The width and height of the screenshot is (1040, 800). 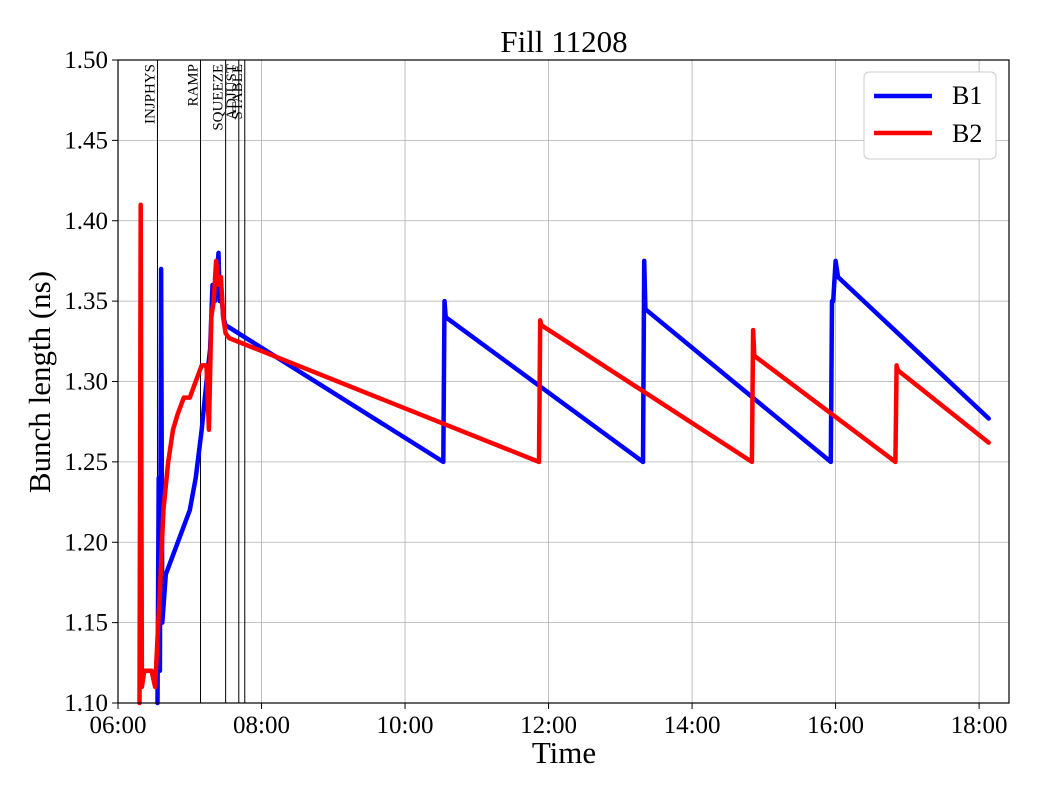 I want to click on x-tick-label: 12:00, so click(x=548, y=725).